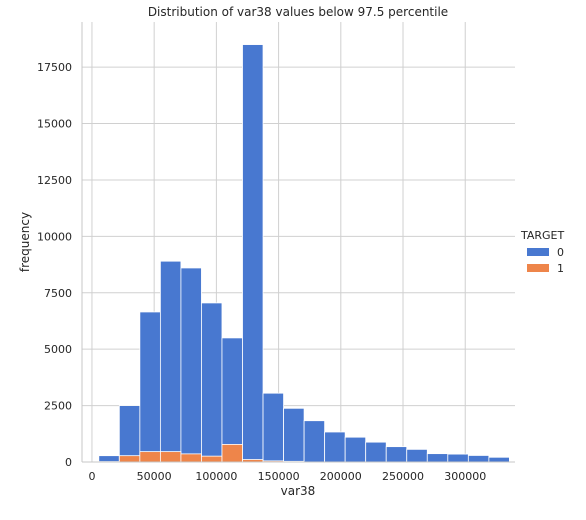 This screenshot has width=586, height=520. What do you see at coordinates (216, 476) in the screenshot?
I see `x-tick-label-2: 100000` at bounding box center [216, 476].